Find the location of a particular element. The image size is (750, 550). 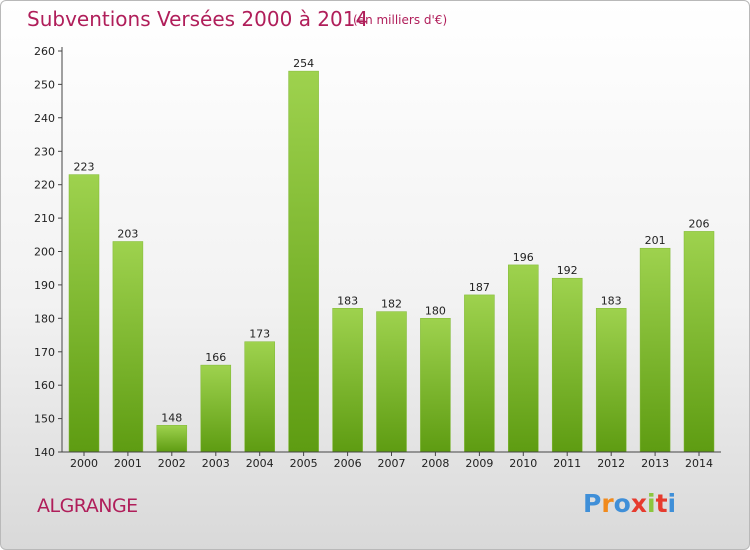

y-tick-label-210: 210 is located at coordinates (44, 218).